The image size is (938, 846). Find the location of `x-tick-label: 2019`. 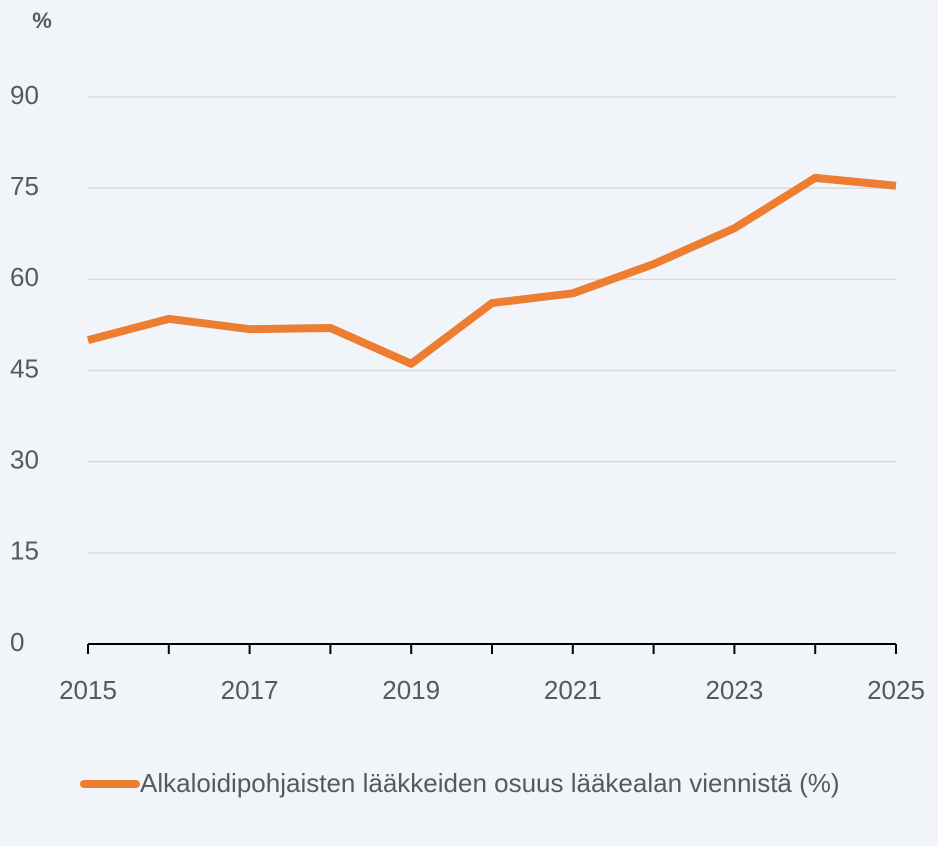

x-tick-label: 2019 is located at coordinates (411, 690).